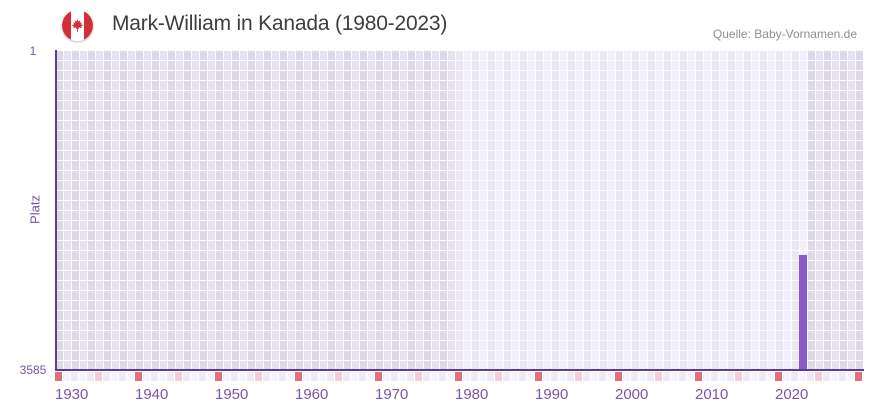  What do you see at coordinates (803, 312) in the screenshot?
I see `rank-bar-2023` at bounding box center [803, 312].